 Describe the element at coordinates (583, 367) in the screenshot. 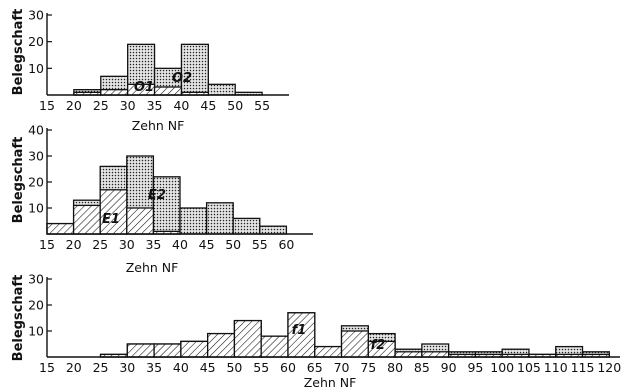

I see `x-tick-label: 115` at that location.